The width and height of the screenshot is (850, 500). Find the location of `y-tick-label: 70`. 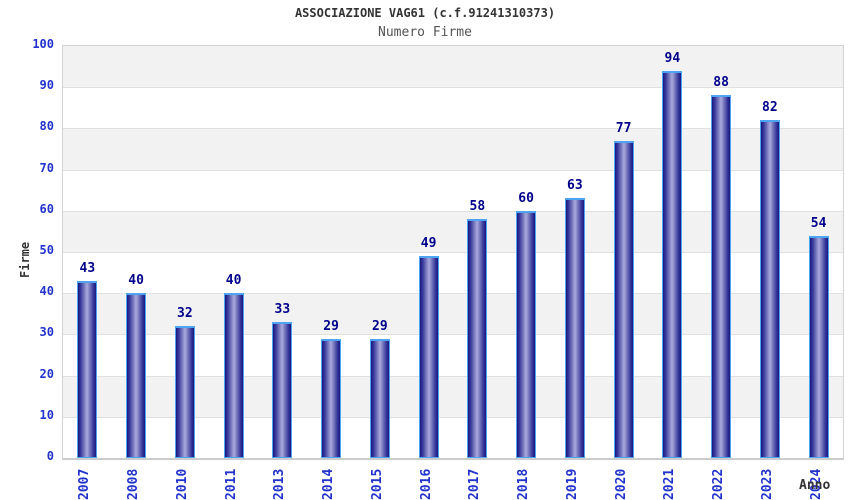

y-tick-label: 70 is located at coordinates (46, 167).